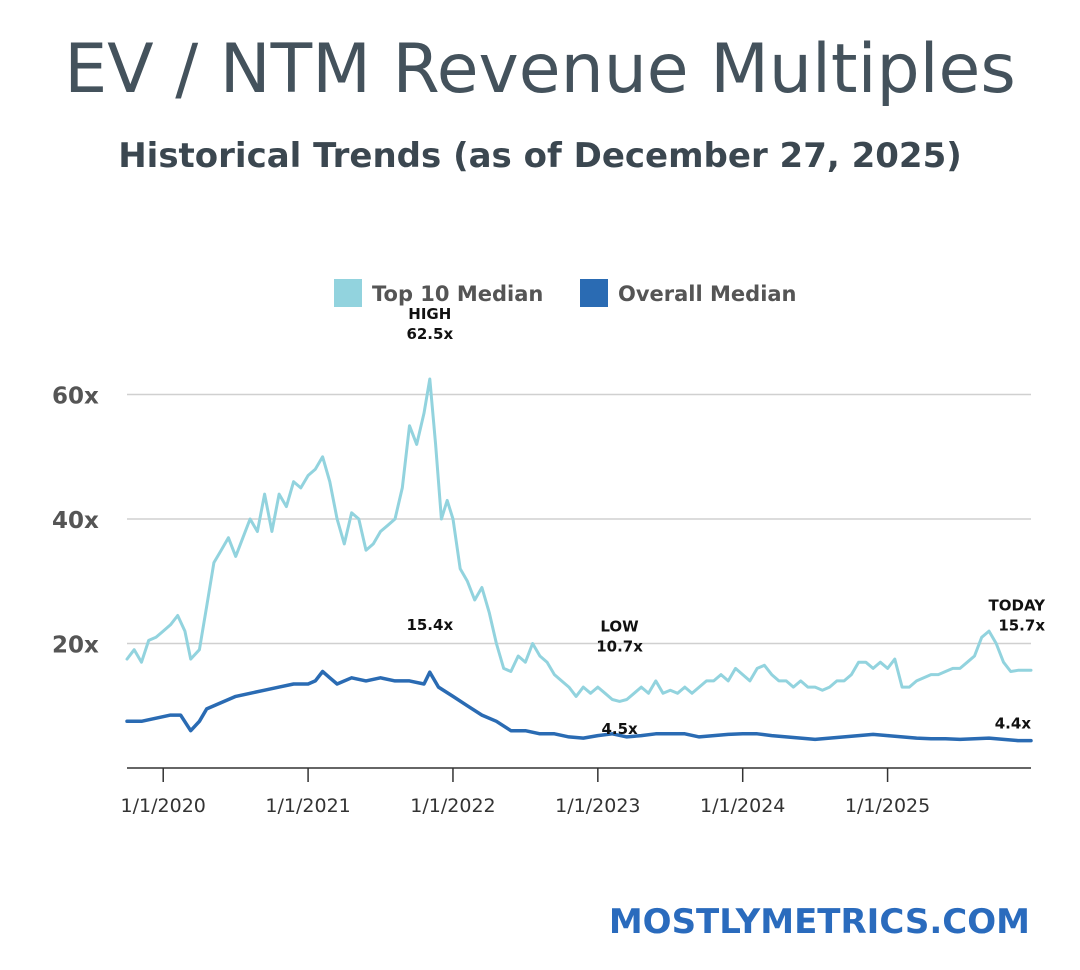  What do you see at coordinates (1021, 625) in the screenshot?
I see `annotation-label: 15.7x` at bounding box center [1021, 625].